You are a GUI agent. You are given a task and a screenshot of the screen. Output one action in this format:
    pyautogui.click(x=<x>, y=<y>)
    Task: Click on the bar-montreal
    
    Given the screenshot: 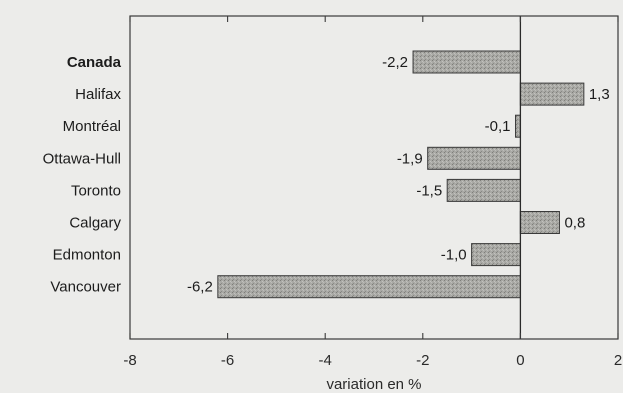 What is the action you would take?
    pyautogui.click(x=518, y=126)
    